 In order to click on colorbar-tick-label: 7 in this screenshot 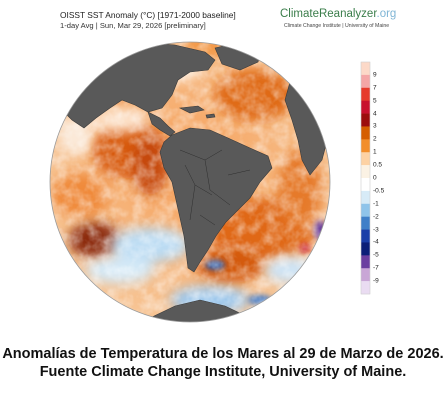, I will do `click(375, 88)`.